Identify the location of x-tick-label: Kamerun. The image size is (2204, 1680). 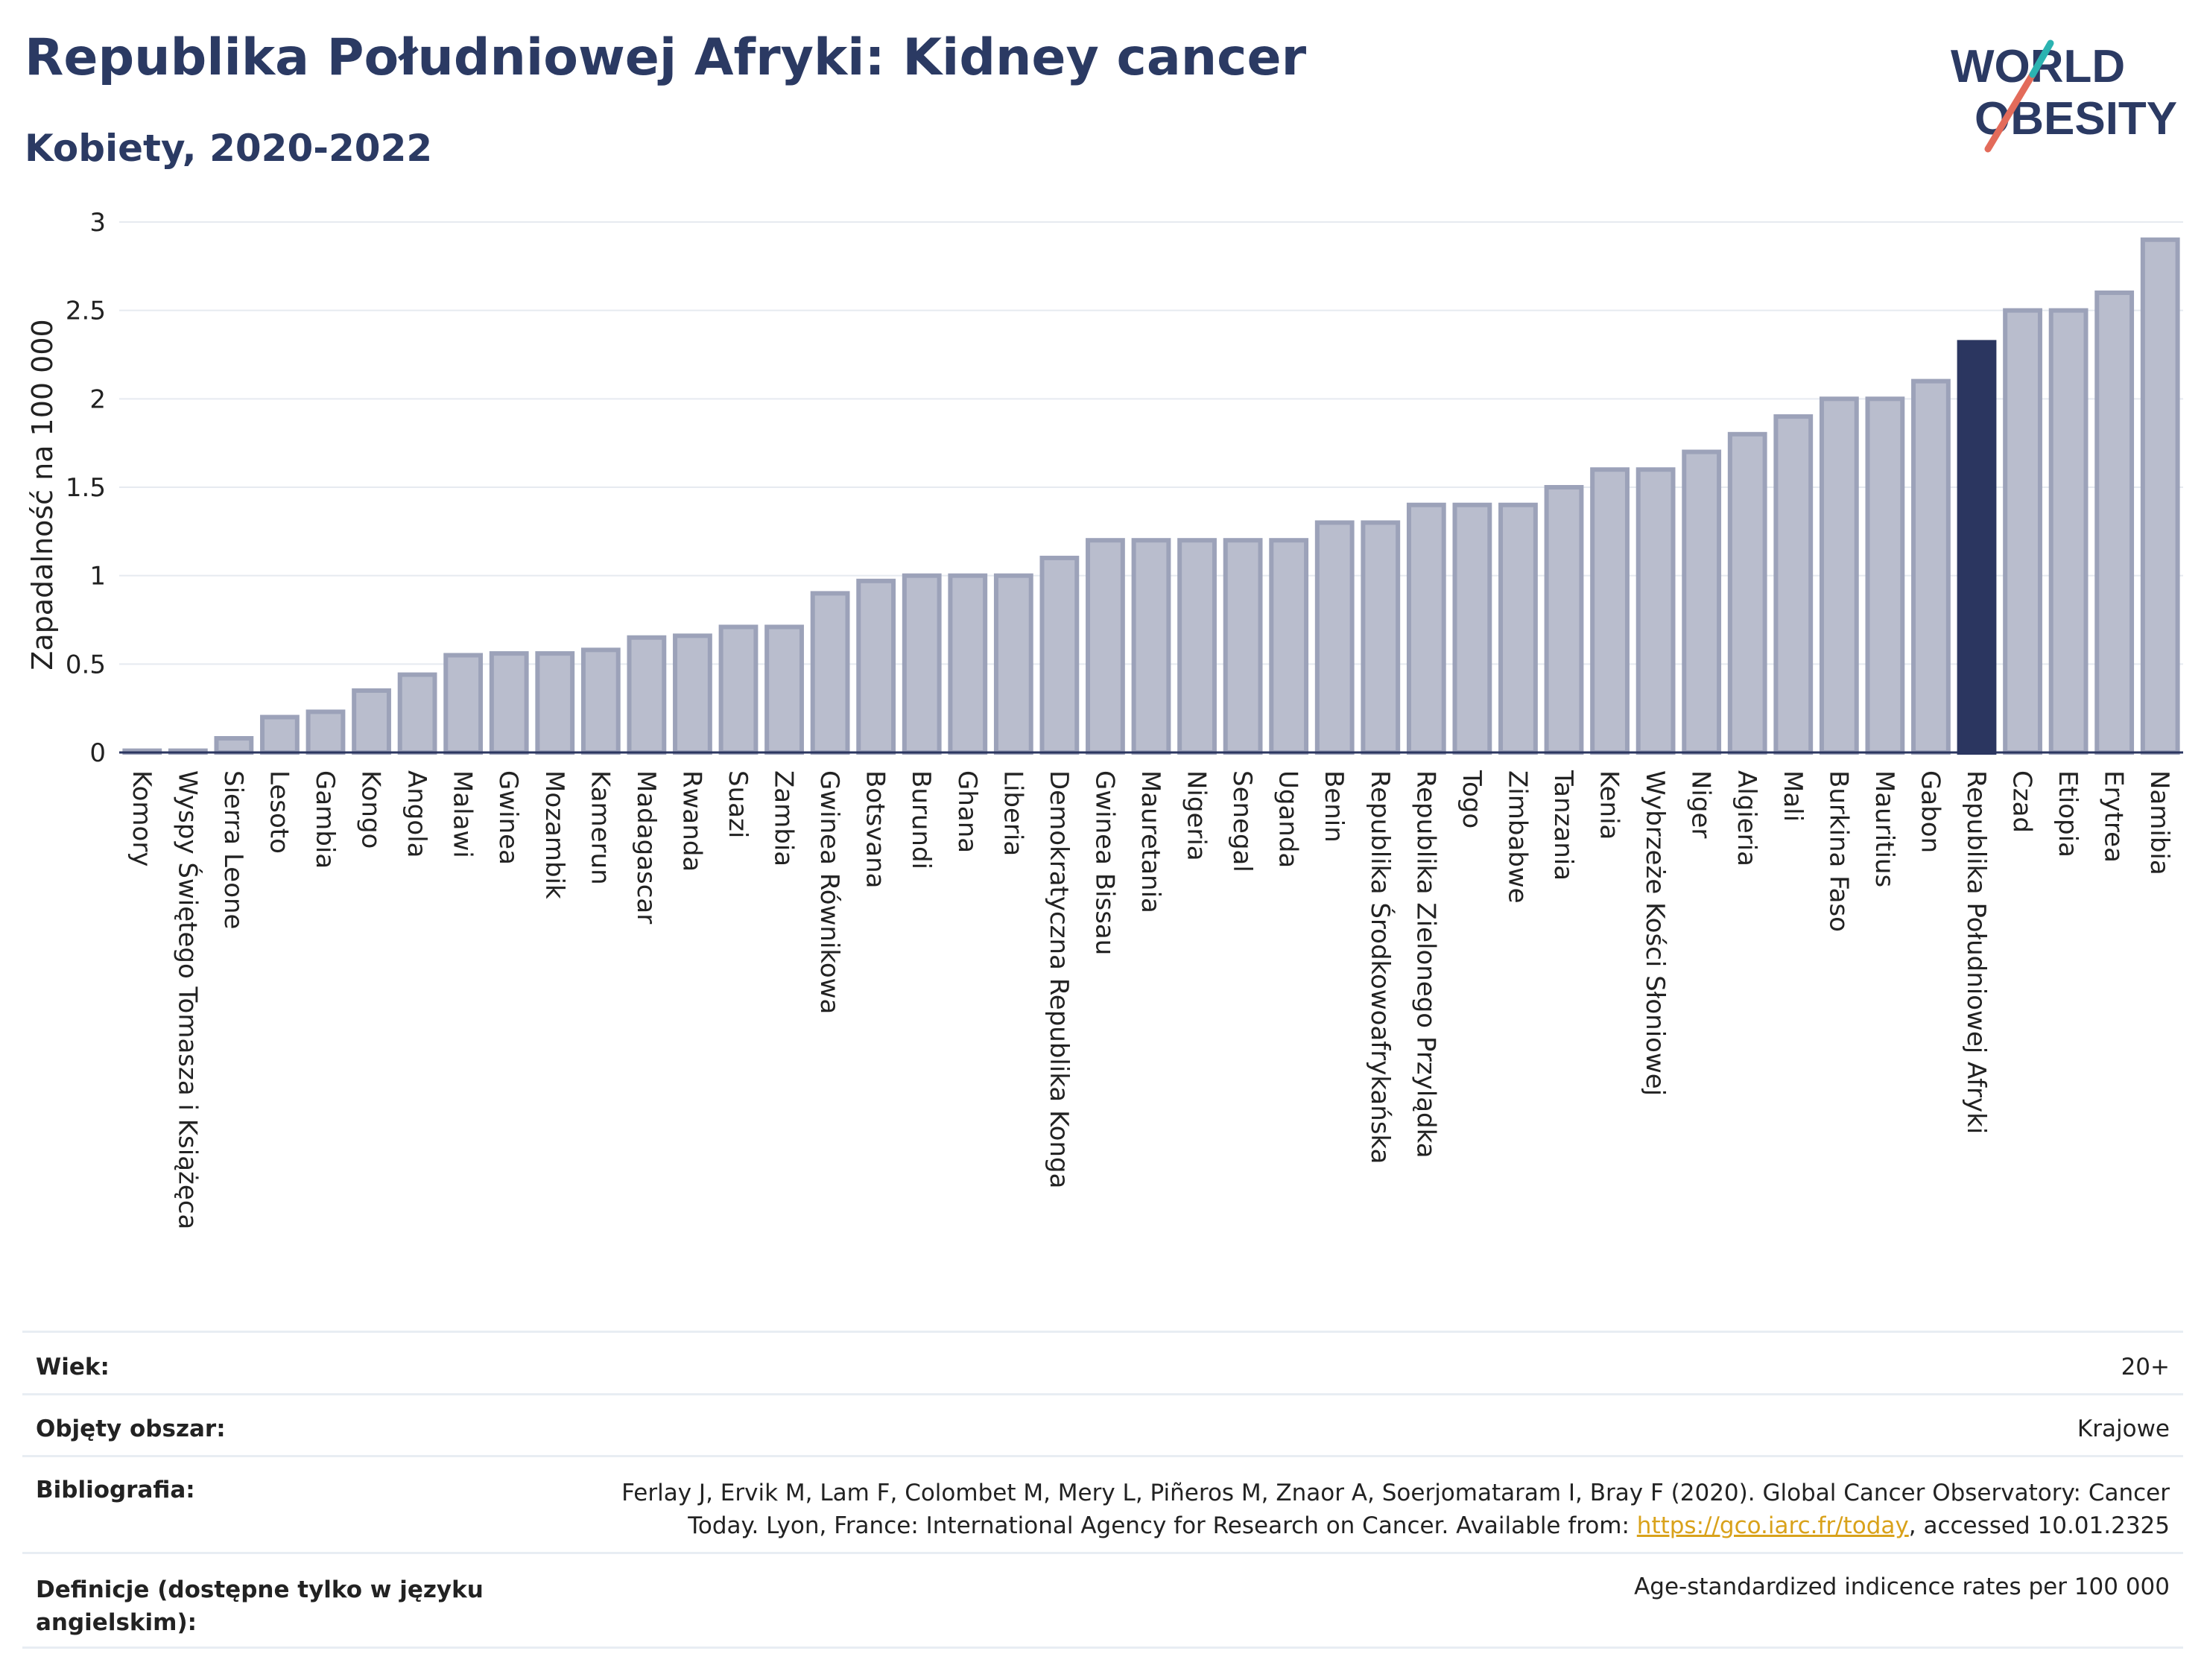
(600, 827).